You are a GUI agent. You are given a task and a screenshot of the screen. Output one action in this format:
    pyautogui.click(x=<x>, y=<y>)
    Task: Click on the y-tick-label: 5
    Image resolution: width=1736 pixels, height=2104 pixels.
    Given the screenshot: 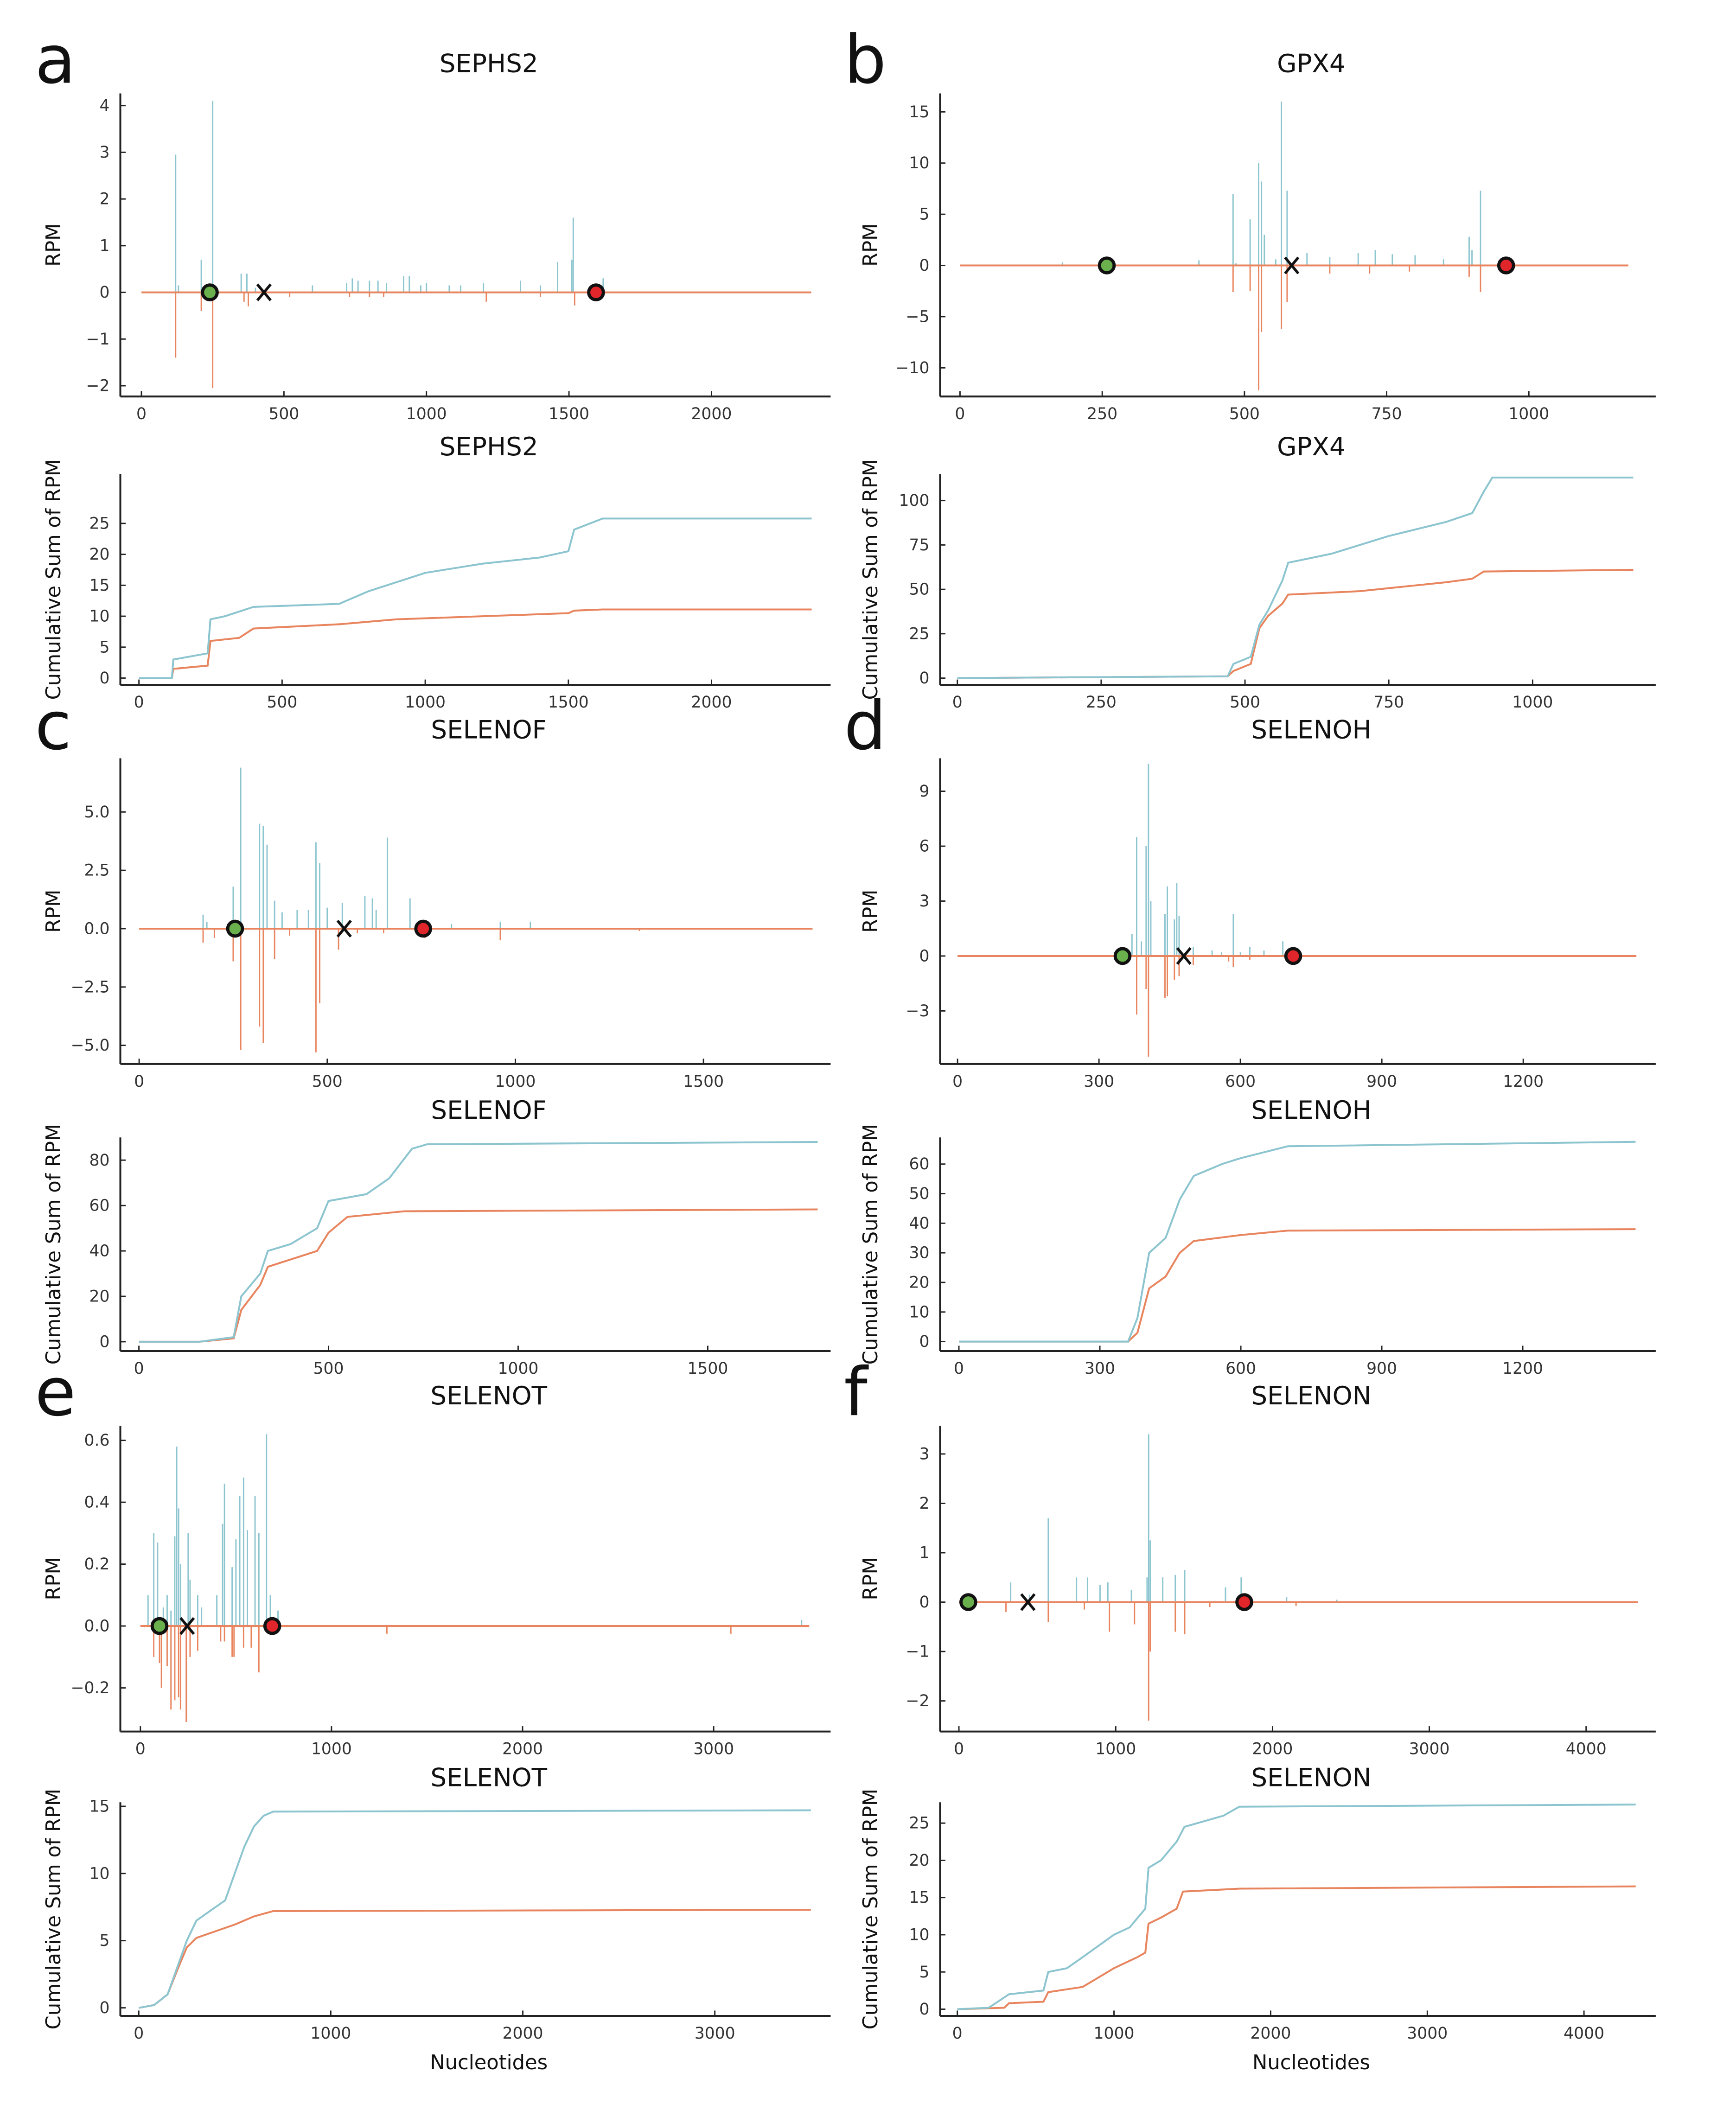 What is the action you would take?
    pyautogui.click(x=104, y=647)
    